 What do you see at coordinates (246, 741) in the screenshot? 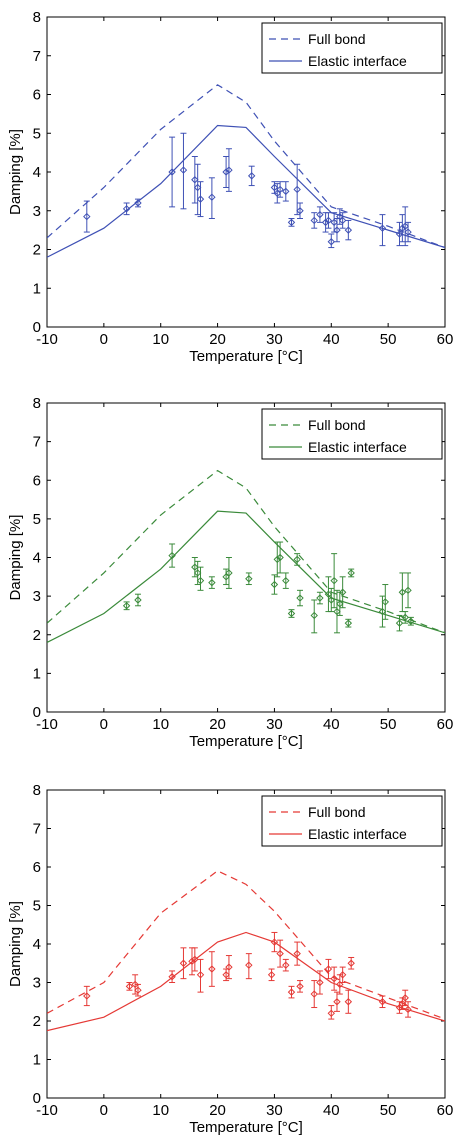
I see `x-axis-label: Temperature [°C]` at bounding box center [246, 741].